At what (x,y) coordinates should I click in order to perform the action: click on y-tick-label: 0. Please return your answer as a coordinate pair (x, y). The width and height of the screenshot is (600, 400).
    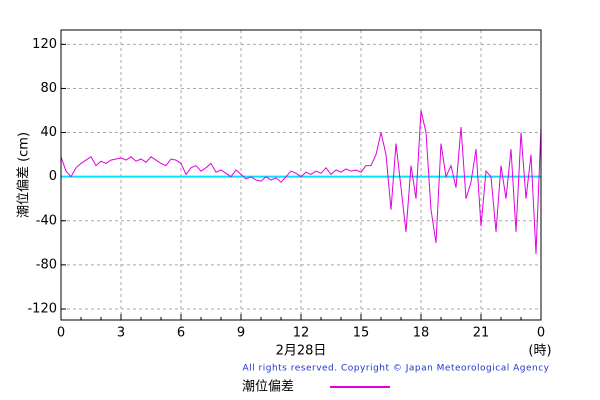
    Looking at the image, I should click on (53, 176).